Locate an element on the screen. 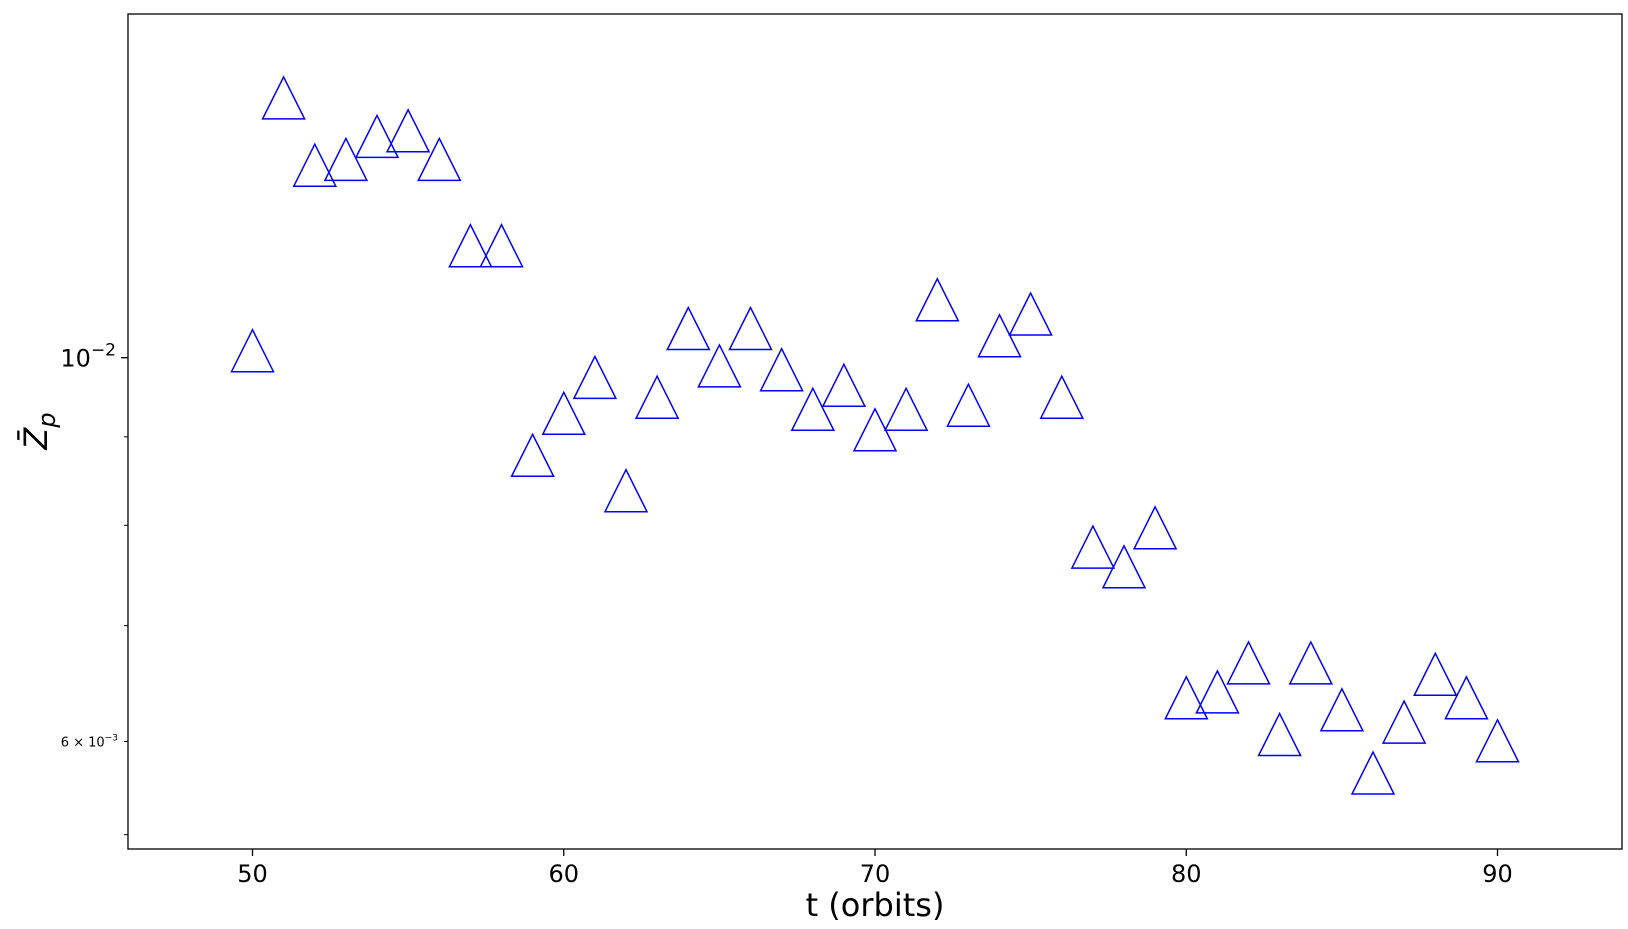  y-axis-label: Z̄p is located at coordinates (38, 431).